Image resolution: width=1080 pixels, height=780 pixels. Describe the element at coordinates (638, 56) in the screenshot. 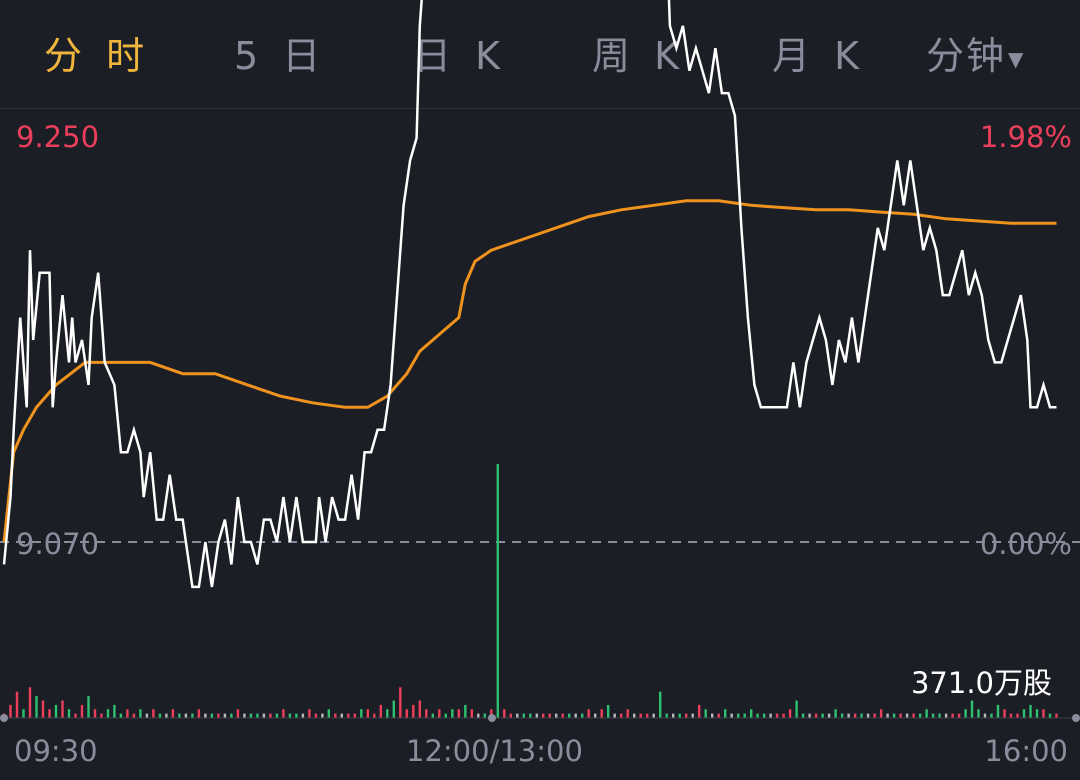

I see `tab-weekly-k: 周 K` at that location.